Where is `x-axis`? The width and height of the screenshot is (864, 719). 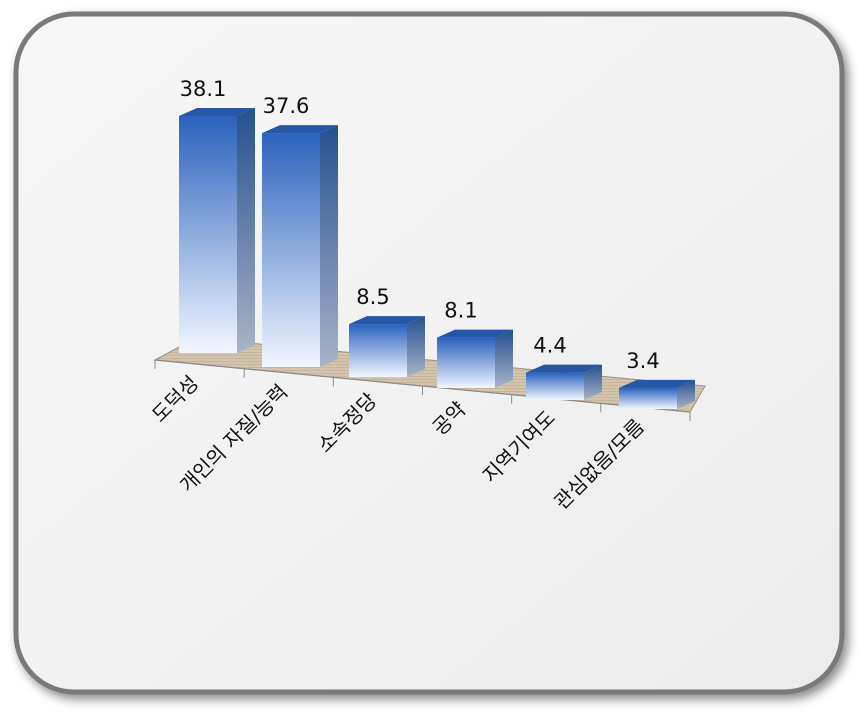
x-axis is located at coordinates (422, 390).